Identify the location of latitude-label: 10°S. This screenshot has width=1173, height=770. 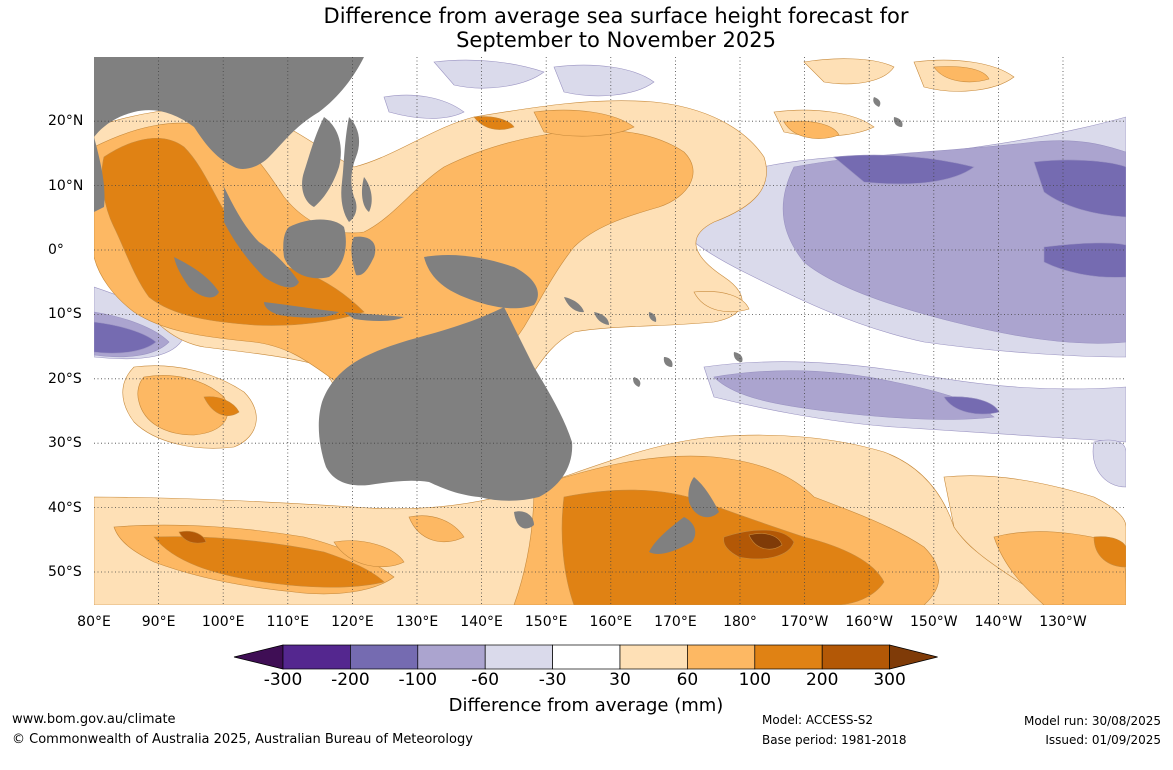
(65, 314).